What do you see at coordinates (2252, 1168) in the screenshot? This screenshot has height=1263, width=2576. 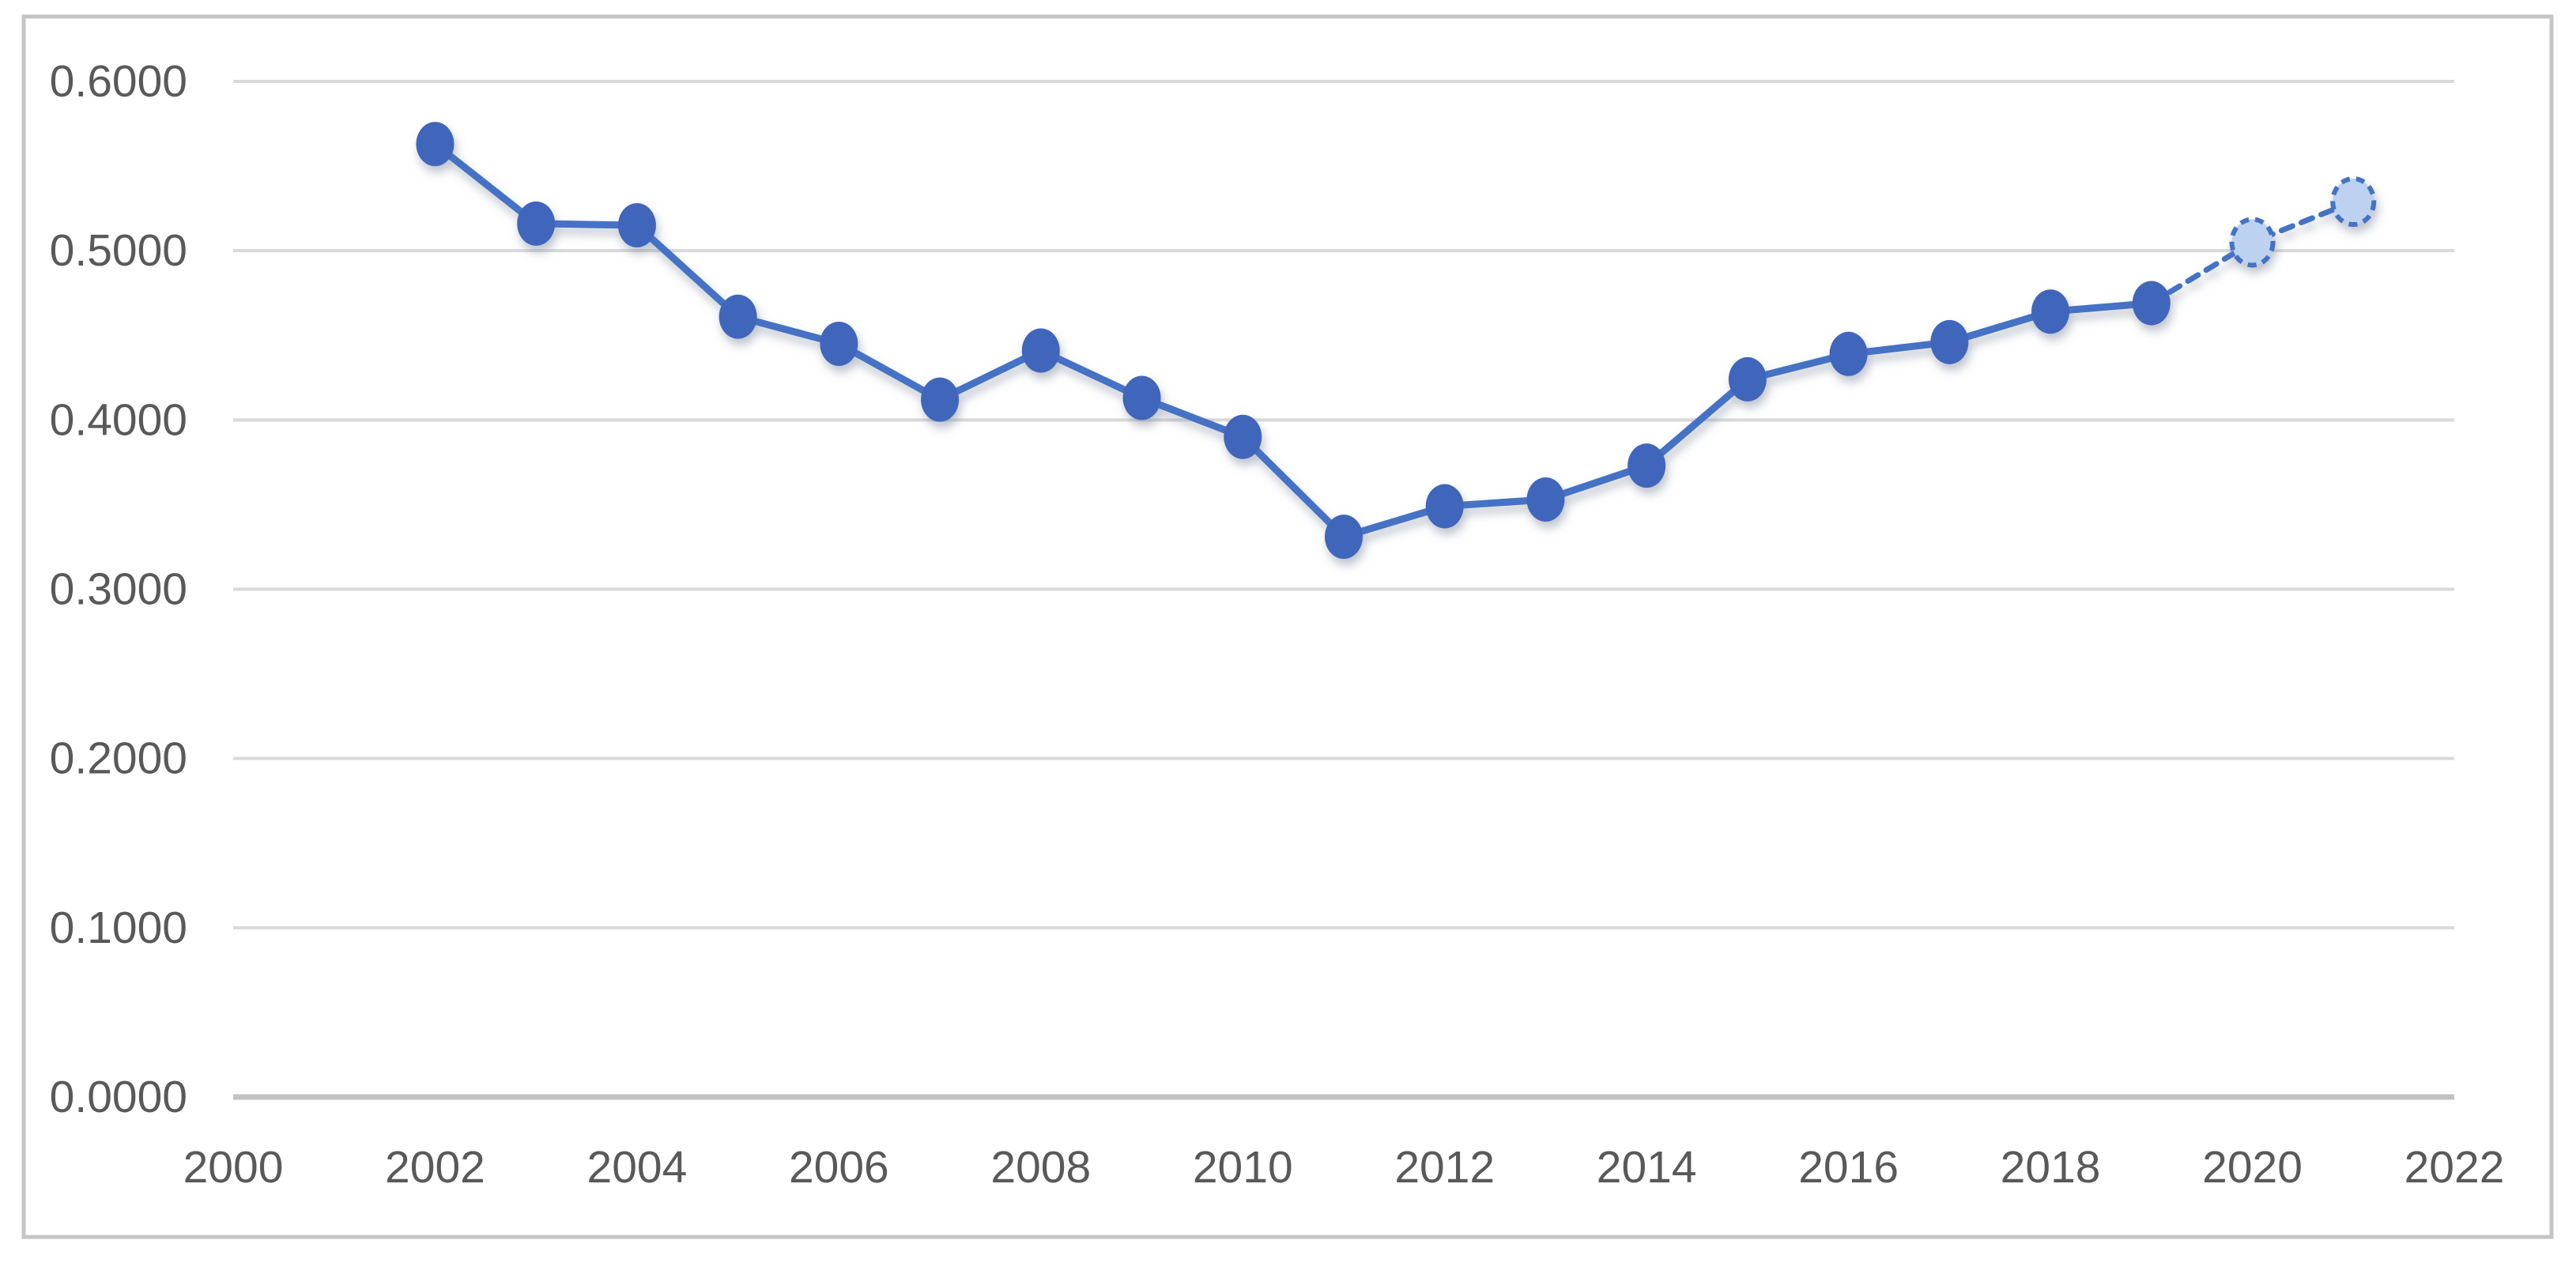 I see `x-tick-label: 2020` at bounding box center [2252, 1168].